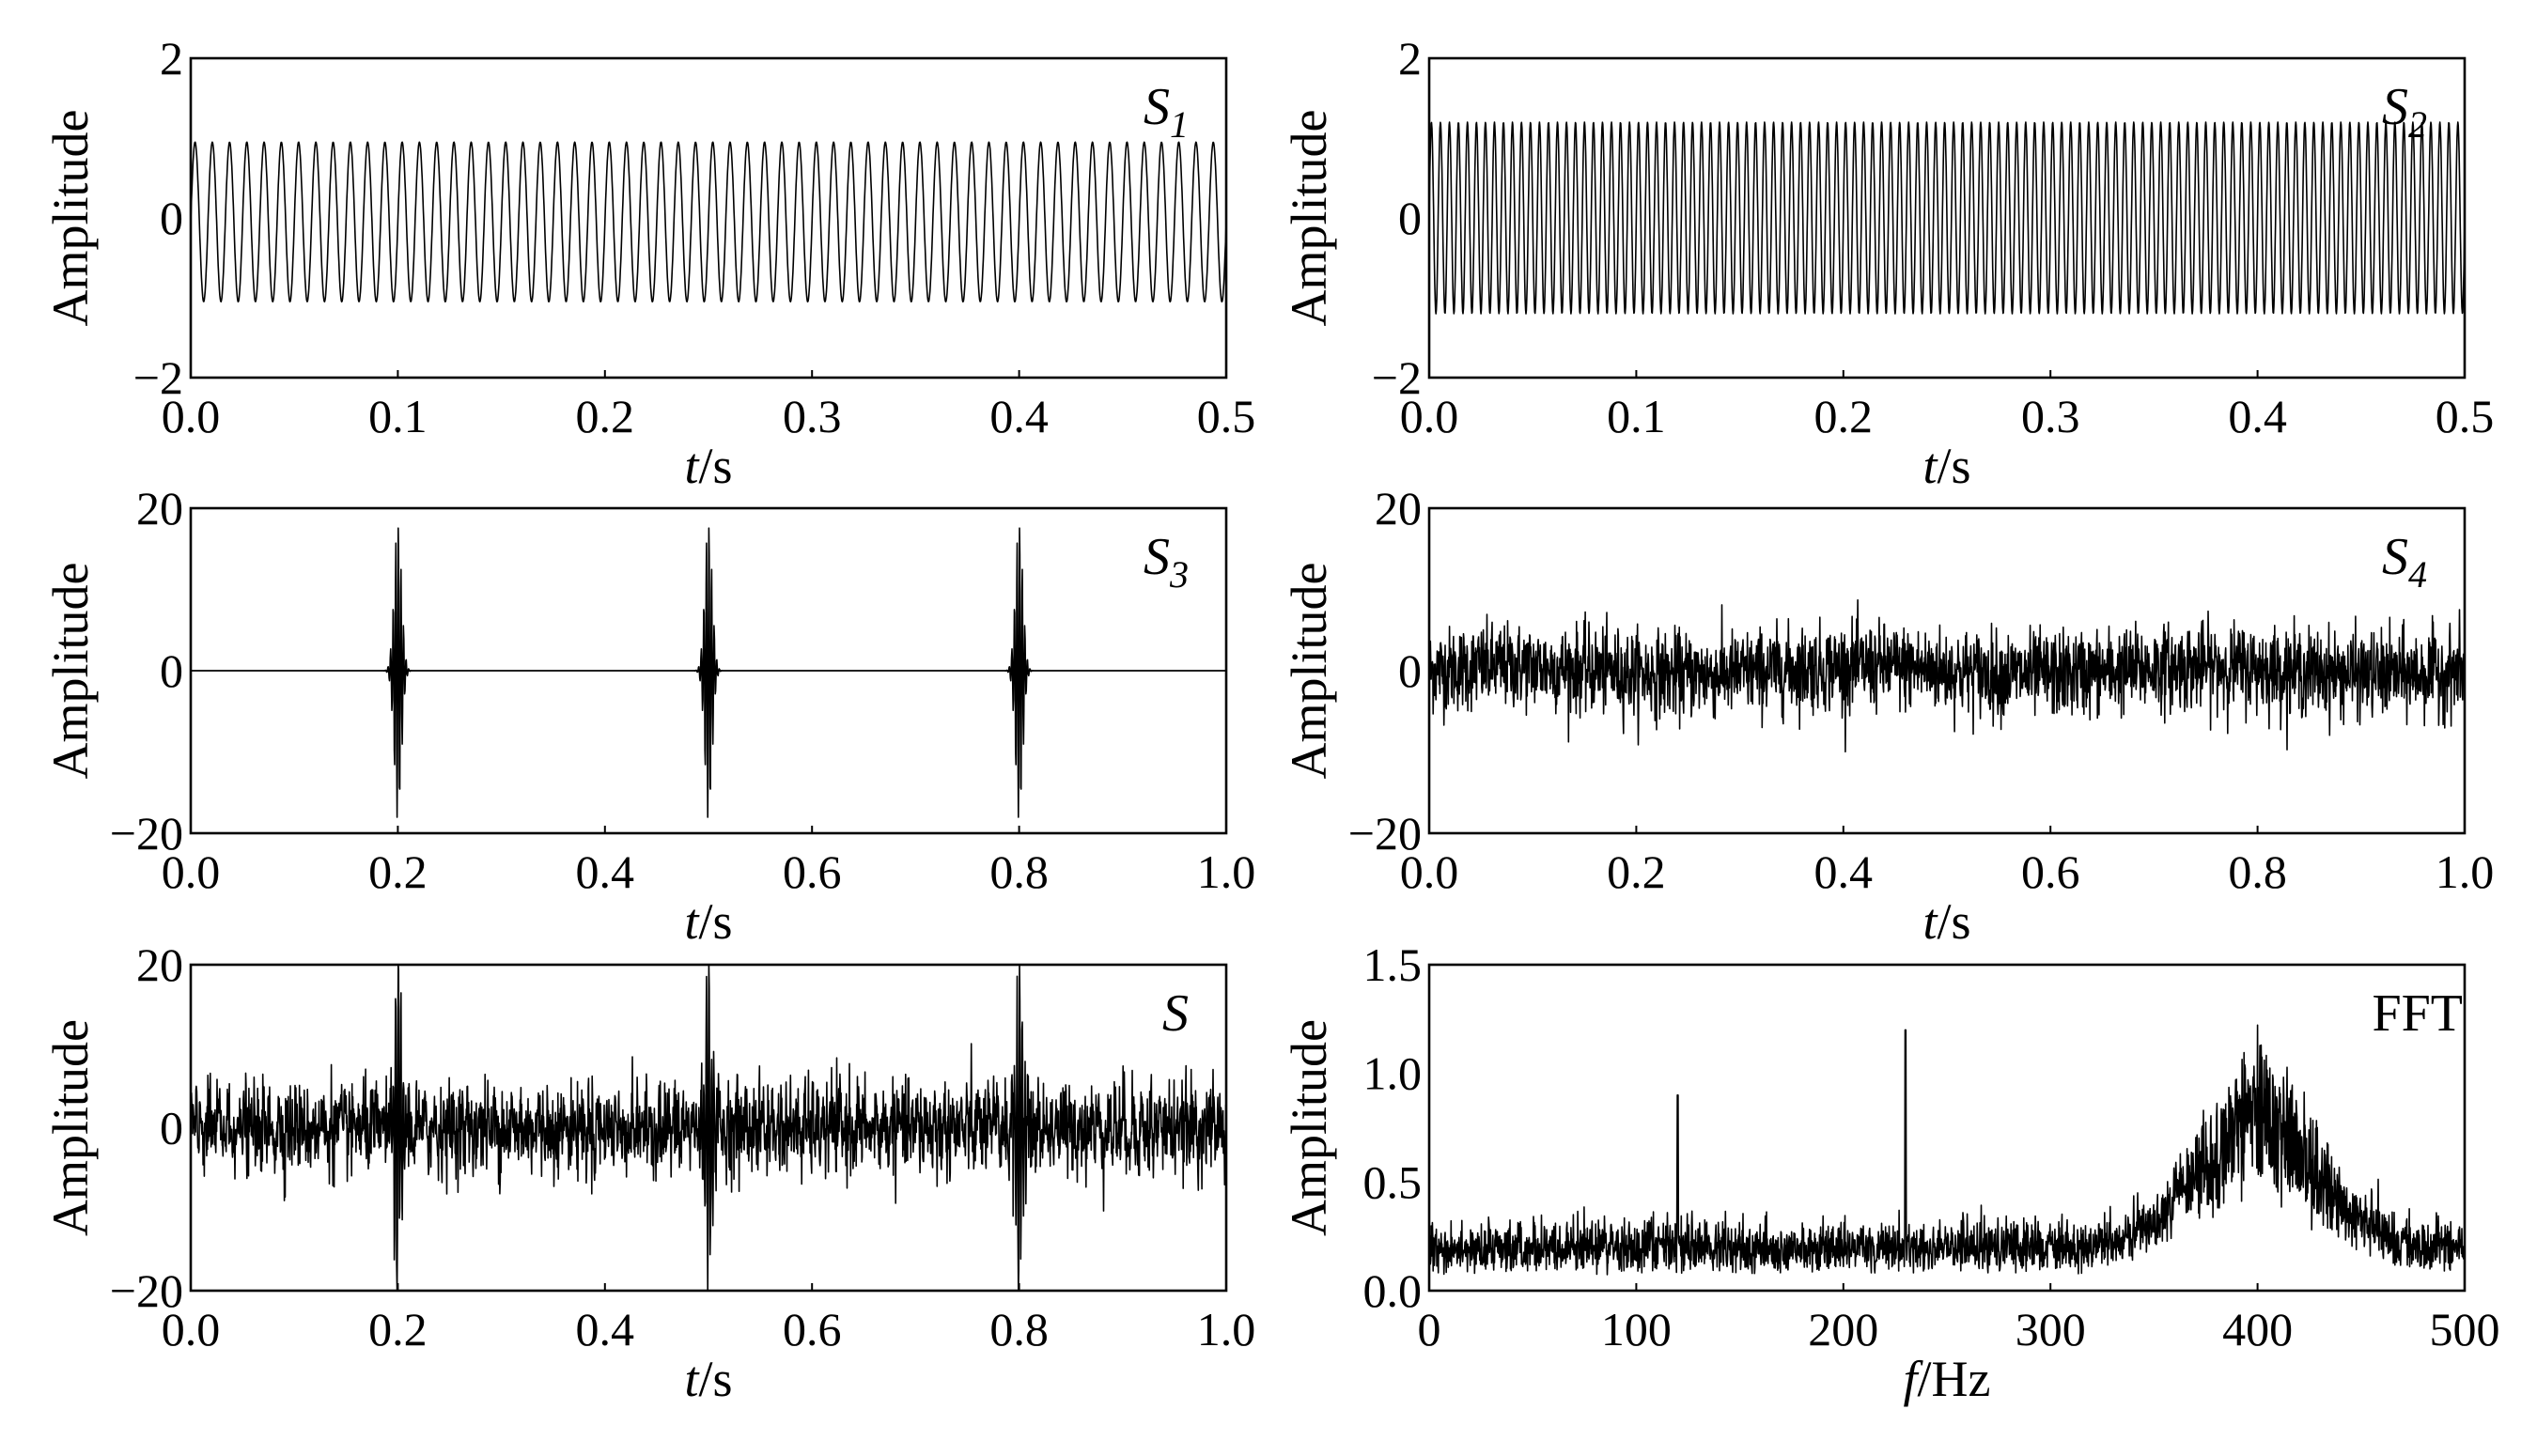  I want to click on x-axis-label: f/Hz, so click(1947, 1379).